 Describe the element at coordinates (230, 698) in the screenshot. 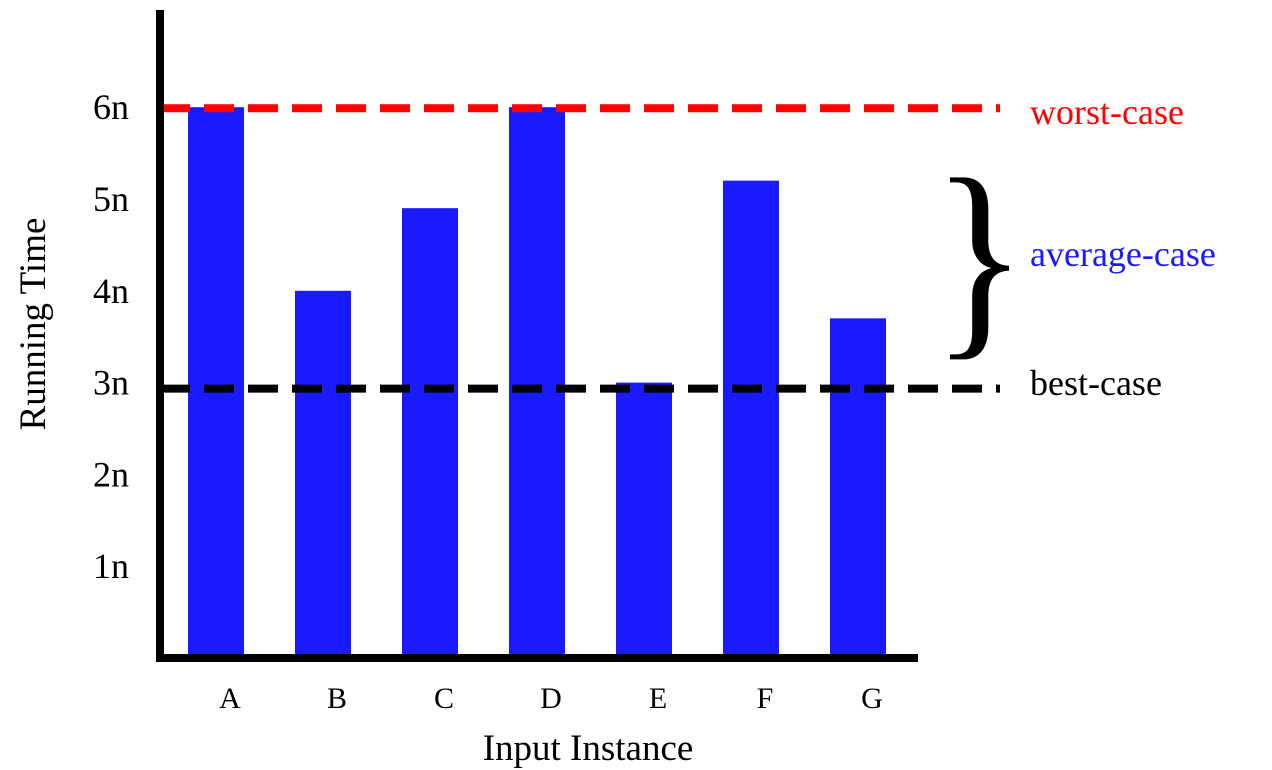

I see `x-tick-label-A: A` at that location.